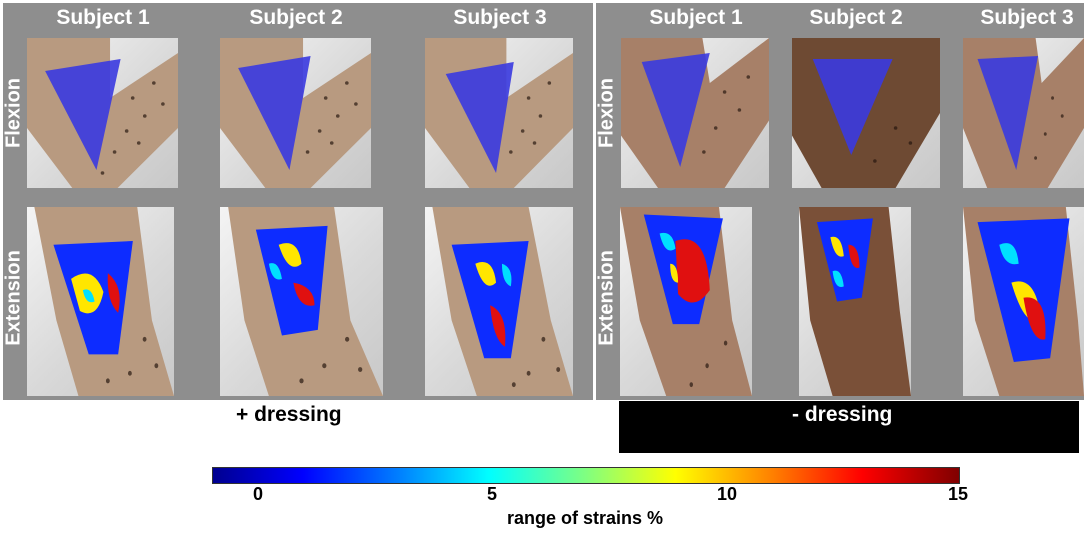  I want to click on colorbar-title: range of strains %, so click(585, 518).